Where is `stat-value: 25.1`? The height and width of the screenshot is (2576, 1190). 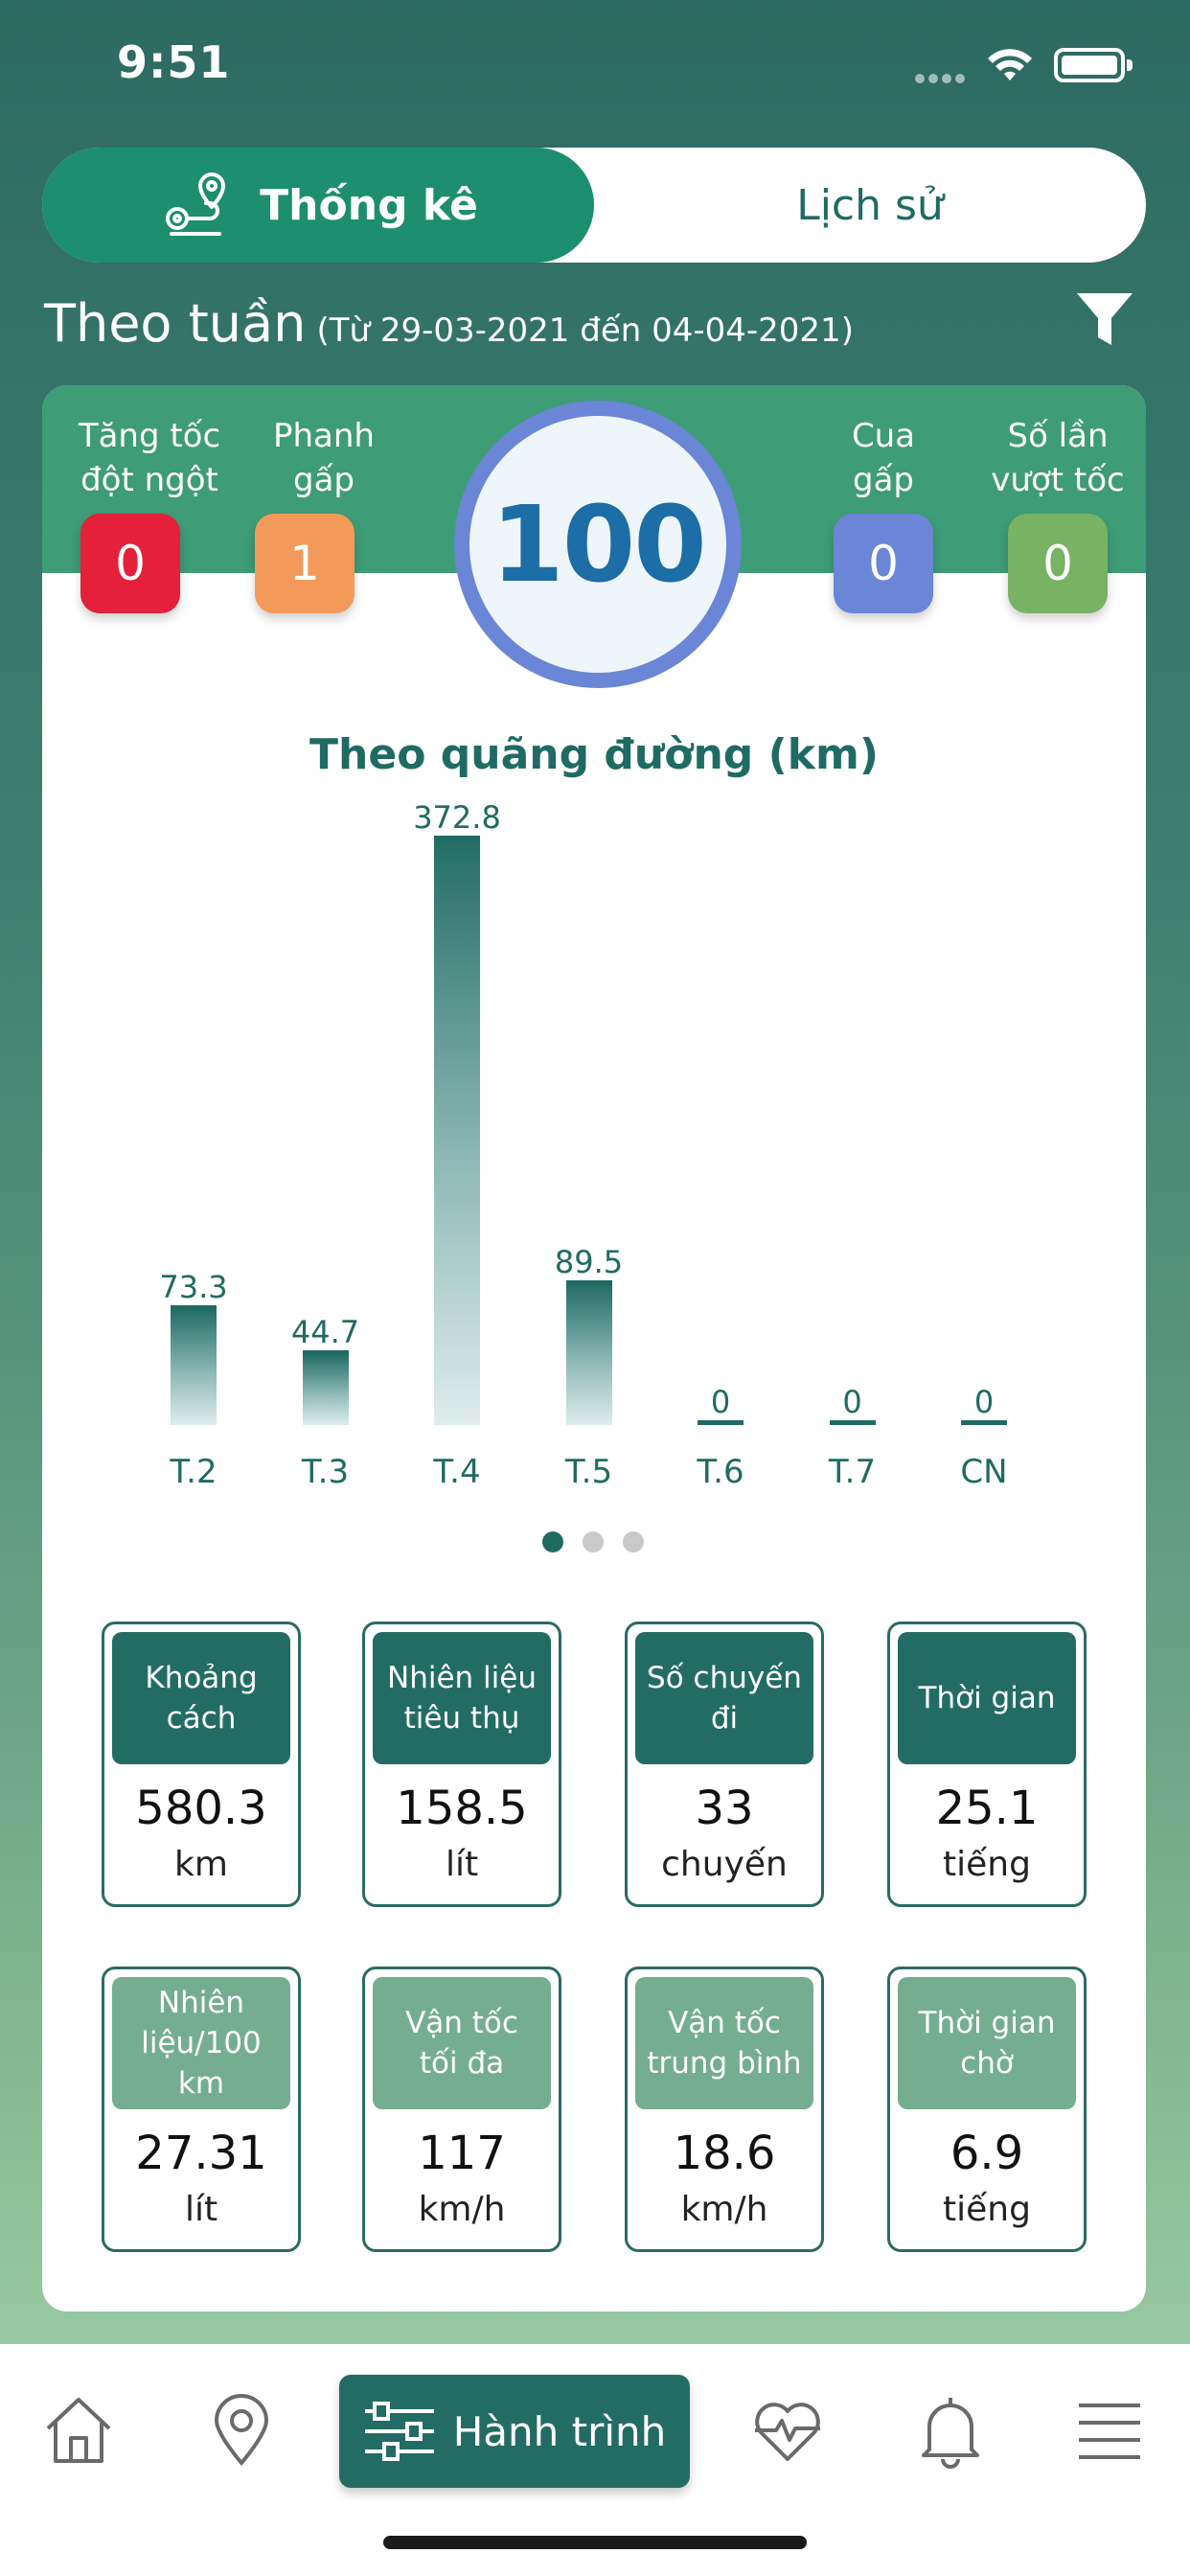
stat-value: 25.1 is located at coordinates (987, 1809).